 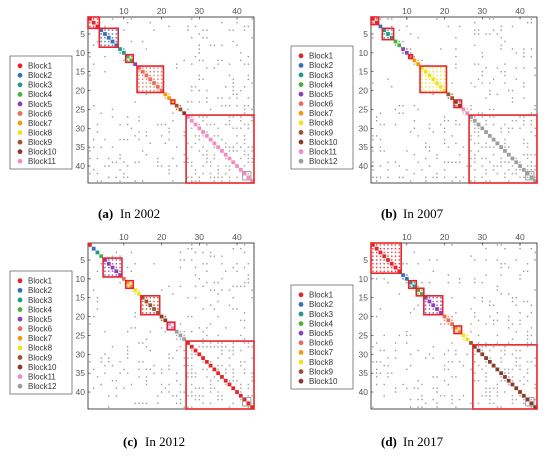 I want to click on y-tick-label: 20, so click(x=81, y=91).